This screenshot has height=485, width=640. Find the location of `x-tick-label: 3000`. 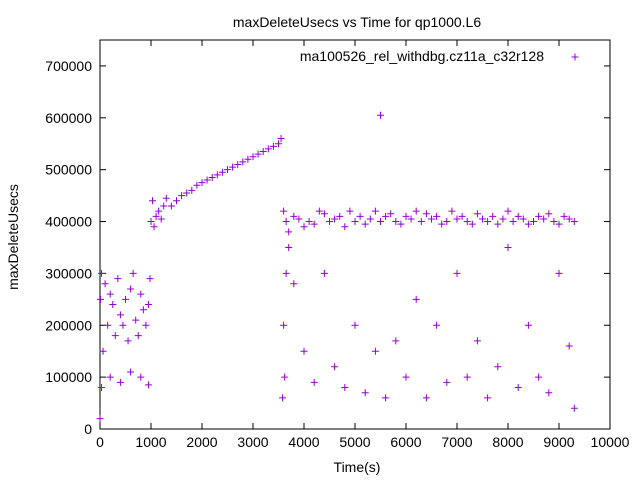

x-tick-label: 3000 is located at coordinates (252, 442).